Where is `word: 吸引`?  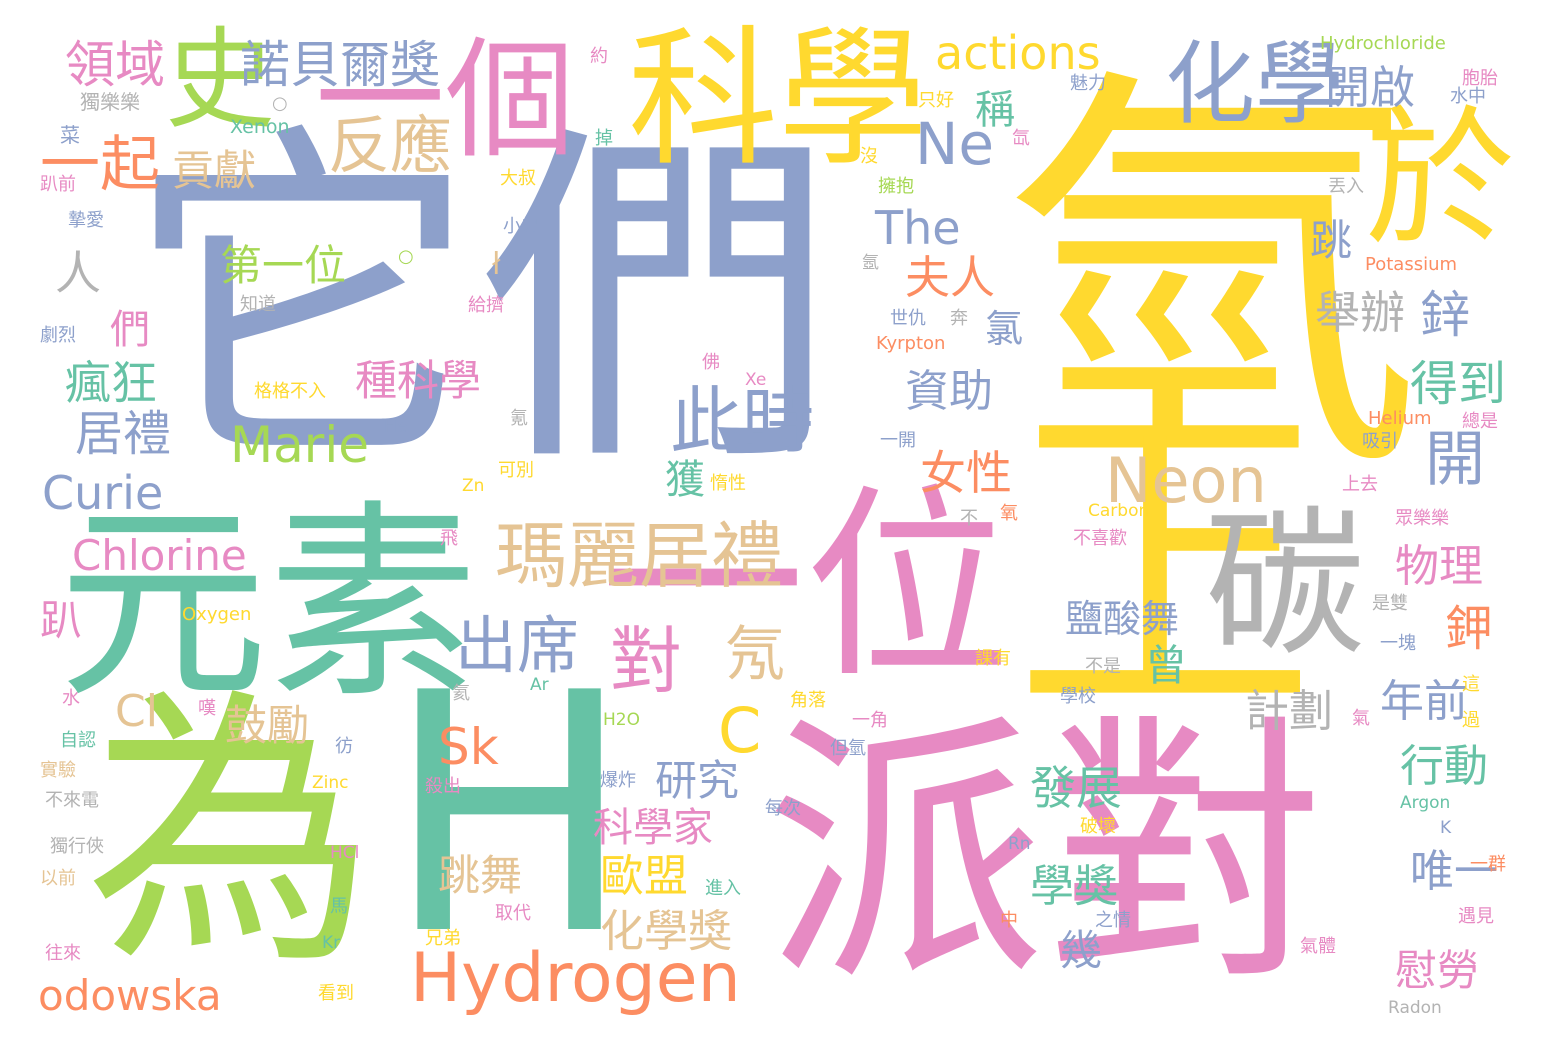 word: 吸引 is located at coordinates (1380, 441).